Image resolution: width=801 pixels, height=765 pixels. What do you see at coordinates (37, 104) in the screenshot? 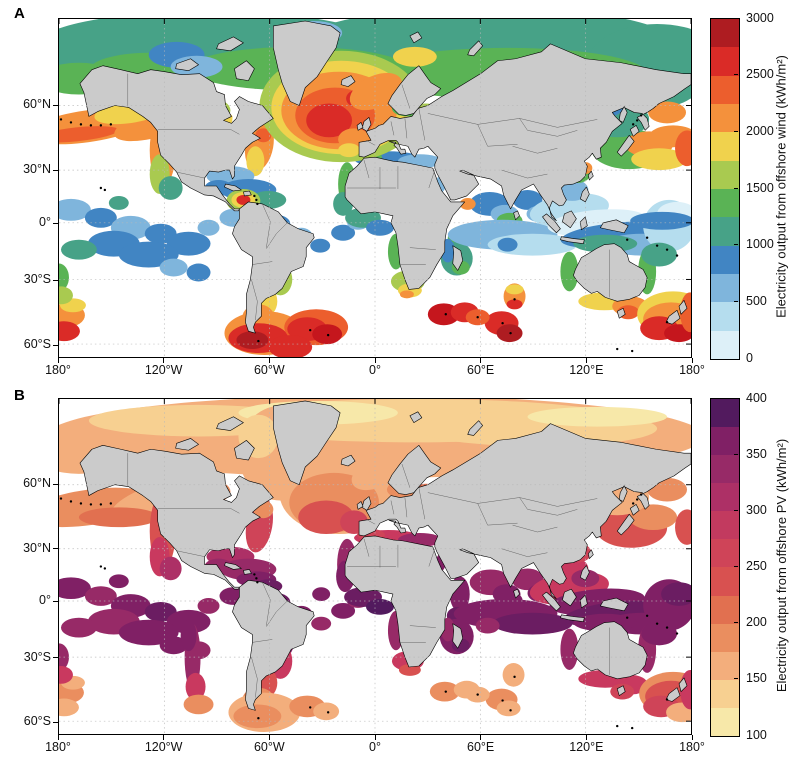
I see `y-axis-tick-label: 60°N` at bounding box center [37, 104].